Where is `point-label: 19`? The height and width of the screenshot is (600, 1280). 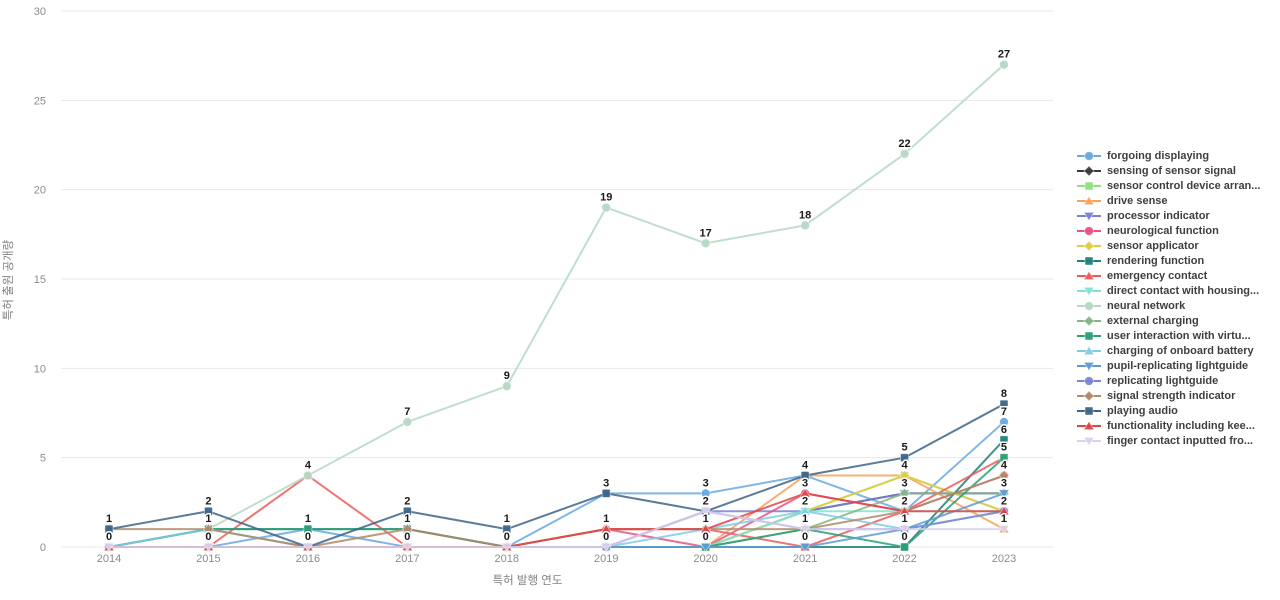 point-label: 19 is located at coordinates (606, 198).